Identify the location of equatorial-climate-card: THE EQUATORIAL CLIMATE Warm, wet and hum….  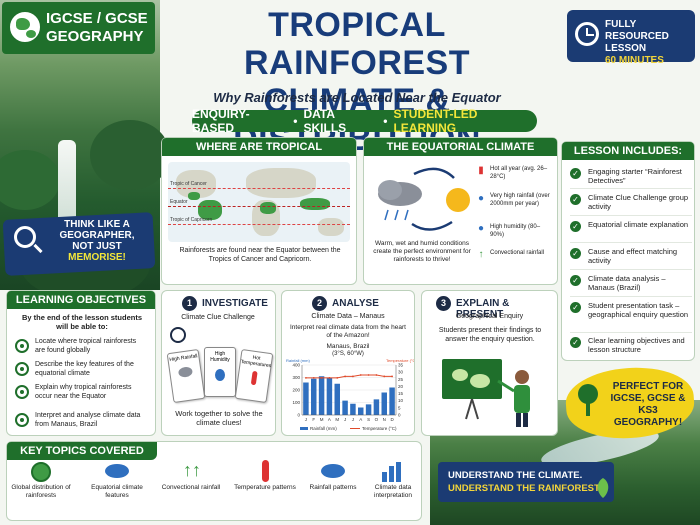
(460, 211).